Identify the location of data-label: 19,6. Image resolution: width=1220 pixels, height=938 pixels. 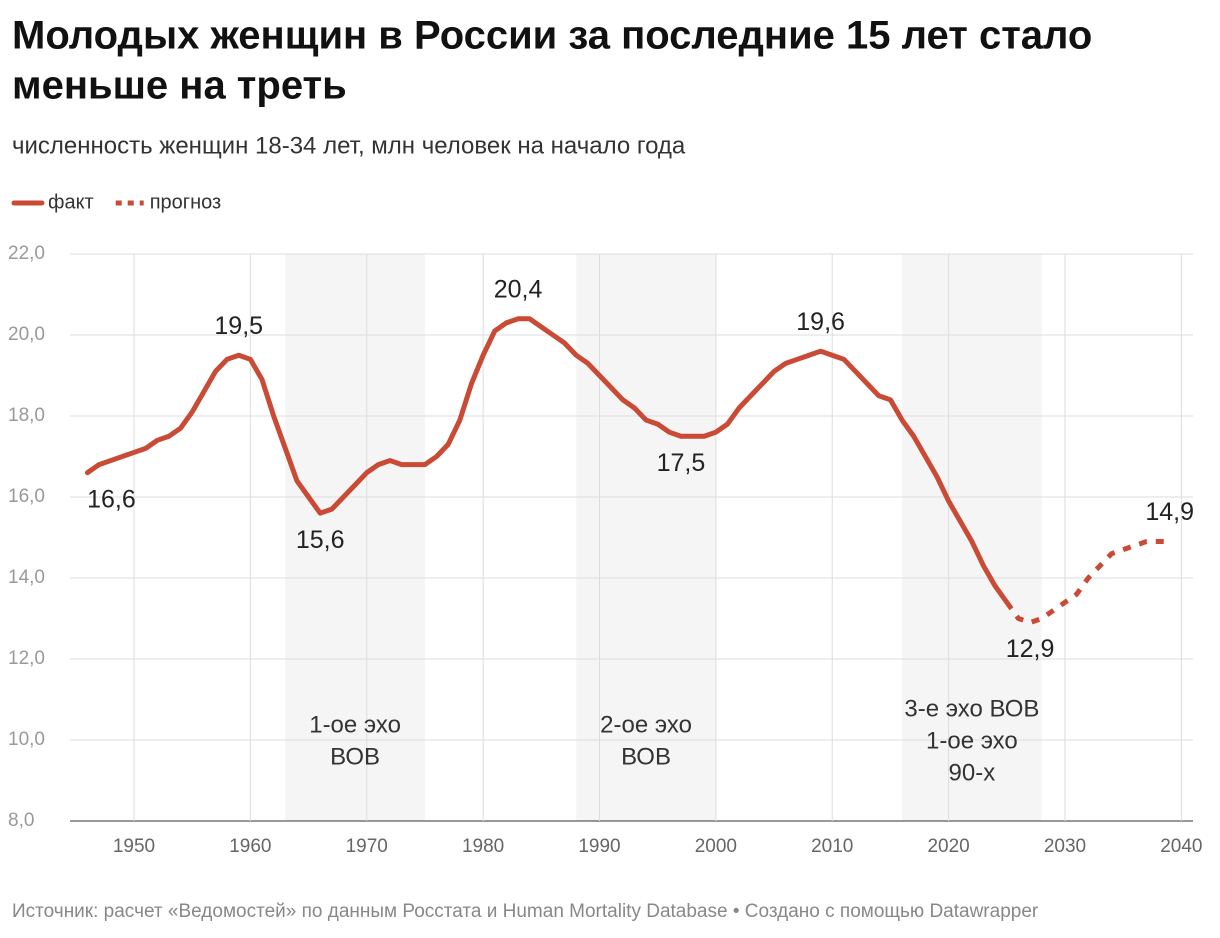
(820, 322).